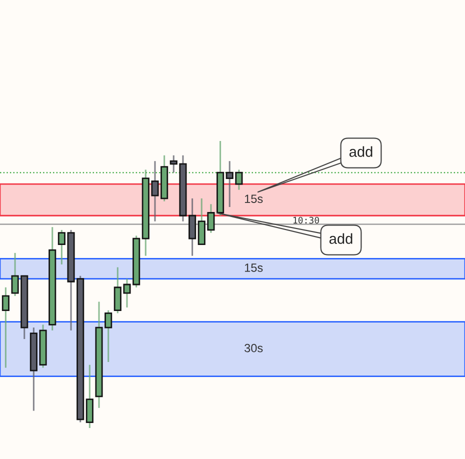  I want to click on band-label: 30s, so click(253, 348).